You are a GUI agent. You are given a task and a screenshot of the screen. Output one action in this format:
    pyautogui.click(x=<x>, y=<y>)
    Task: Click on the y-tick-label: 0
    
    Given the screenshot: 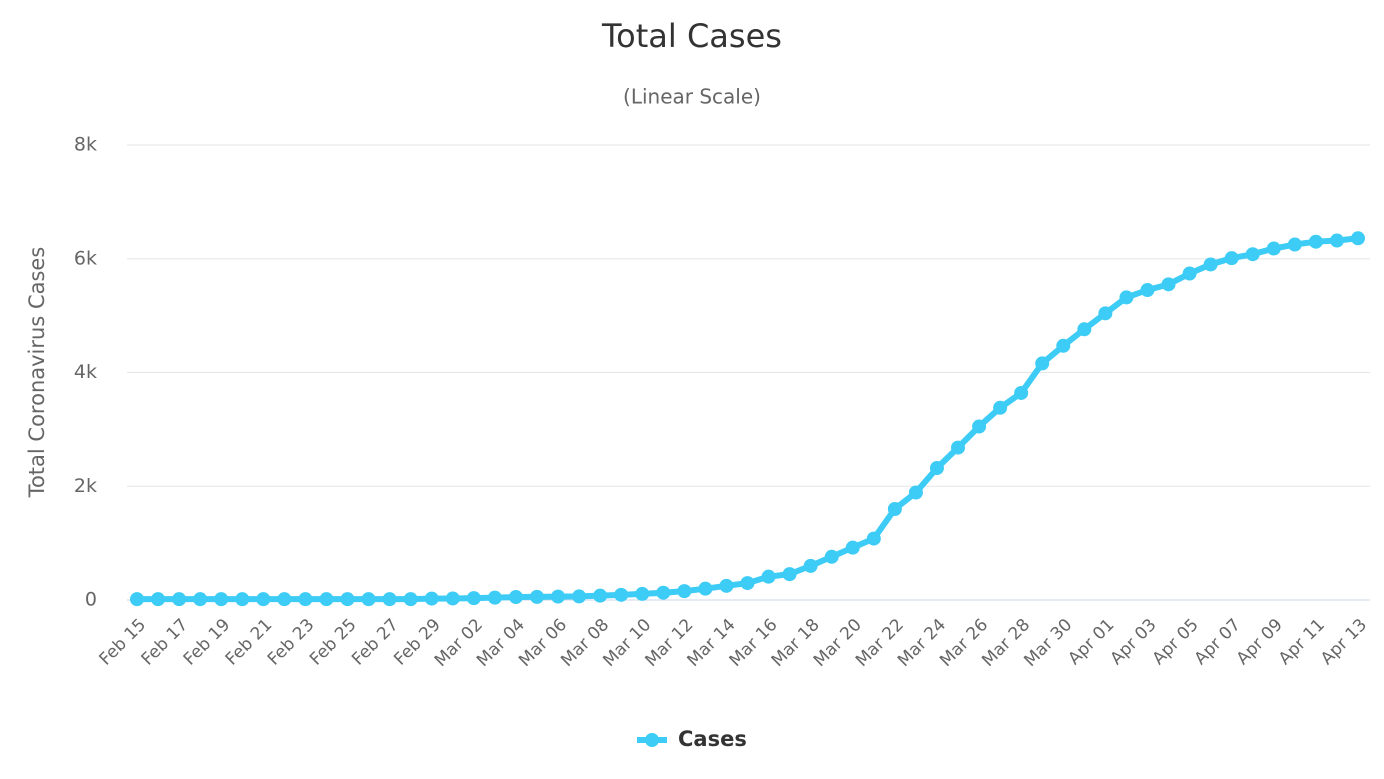 What is the action you would take?
    pyautogui.click(x=91, y=600)
    